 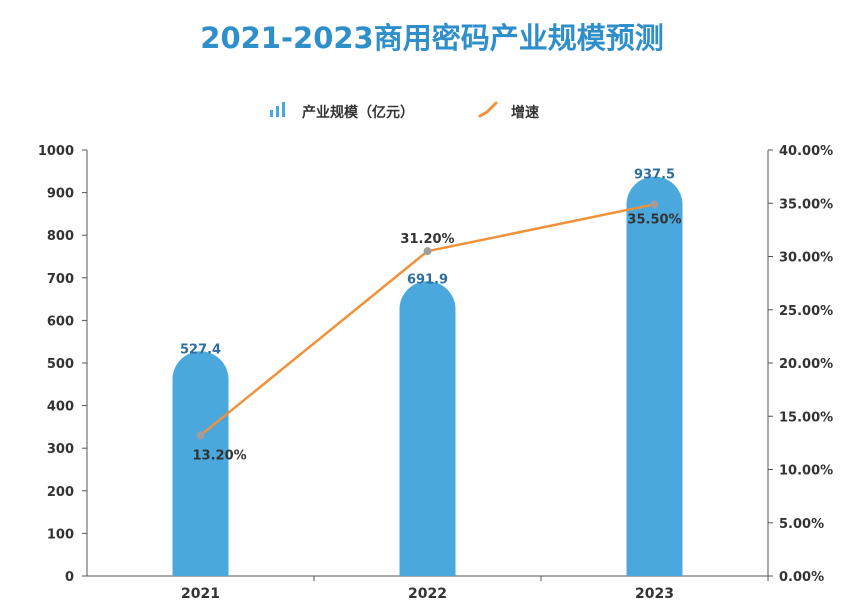 What do you see at coordinates (427, 594) in the screenshot?
I see `x-tick-label: 2022` at bounding box center [427, 594].